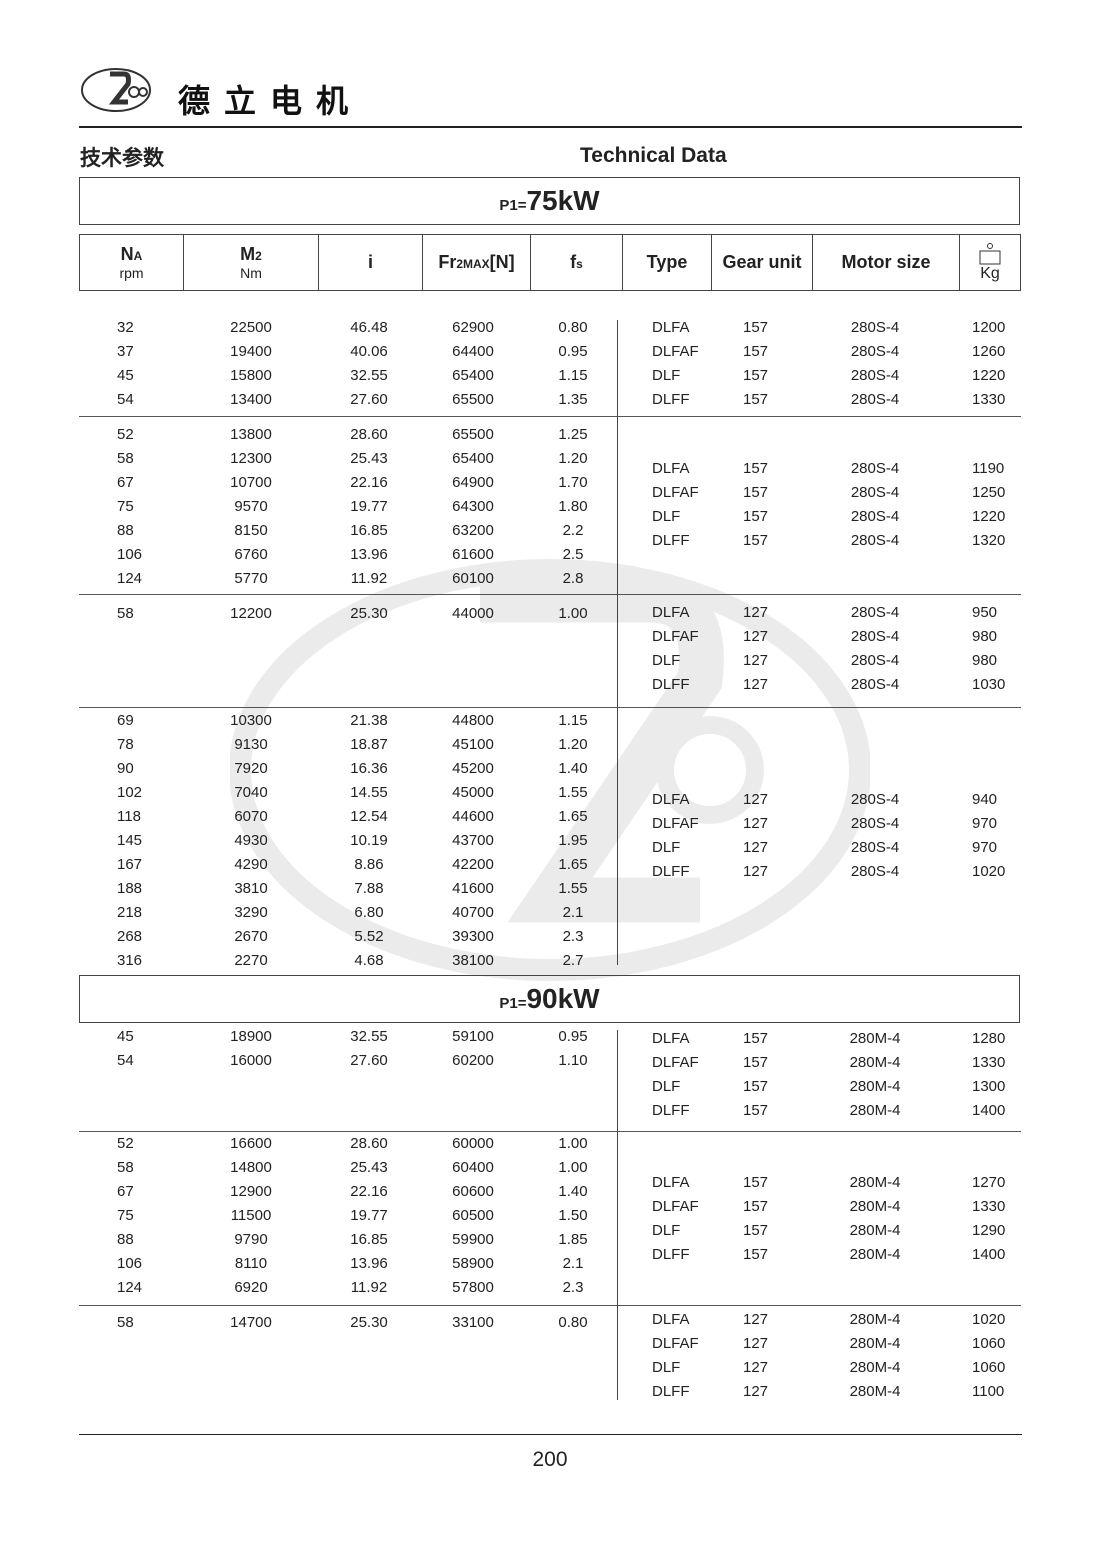 The width and height of the screenshot is (1100, 1555). What do you see at coordinates (251, 768) in the screenshot?
I see `cell-torque: 7920` at bounding box center [251, 768].